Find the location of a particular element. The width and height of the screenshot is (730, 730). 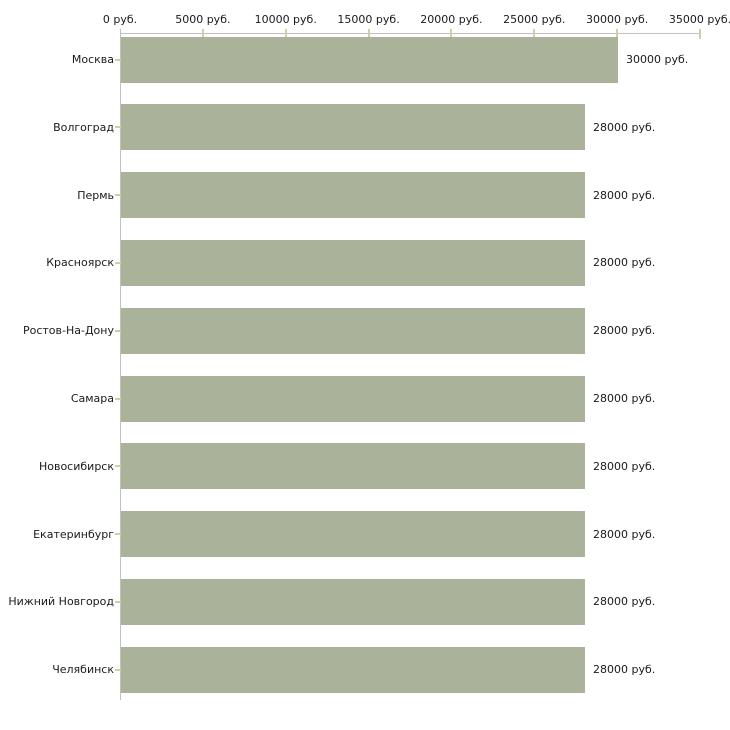

x-tick-label: 0 руб. is located at coordinates (120, 19).